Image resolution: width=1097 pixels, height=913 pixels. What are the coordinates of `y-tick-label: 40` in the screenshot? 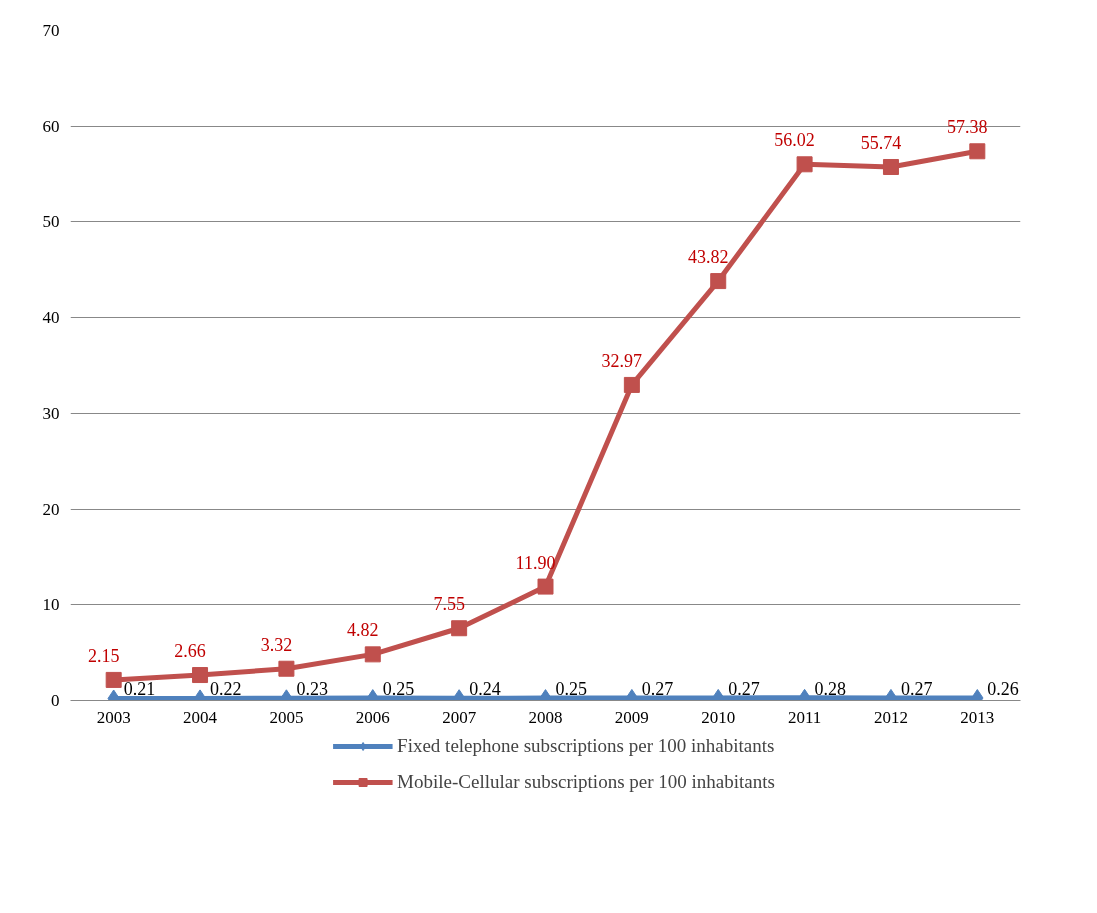 It's located at (51, 318).